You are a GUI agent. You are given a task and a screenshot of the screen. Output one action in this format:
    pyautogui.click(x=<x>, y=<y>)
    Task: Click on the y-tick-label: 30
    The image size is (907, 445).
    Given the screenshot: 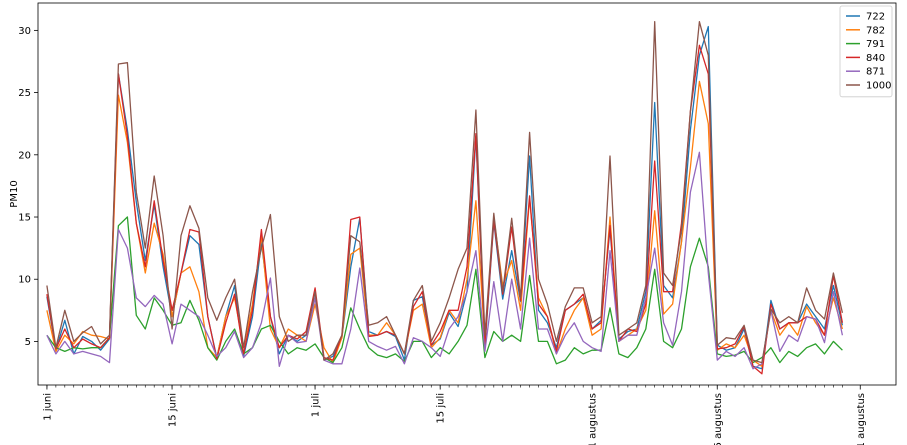 What is the action you would take?
    pyautogui.click(x=24, y=31)
    